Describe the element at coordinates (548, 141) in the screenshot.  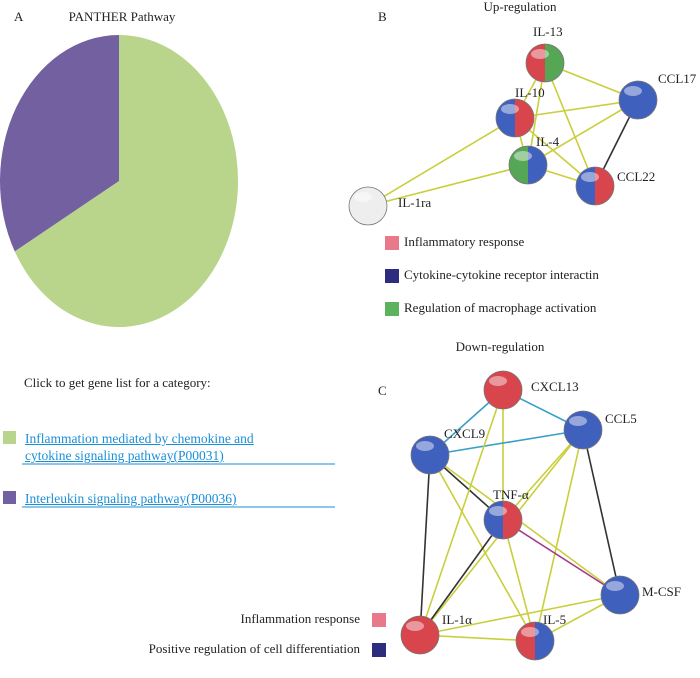
I see `node-label: IL-4` at that location.